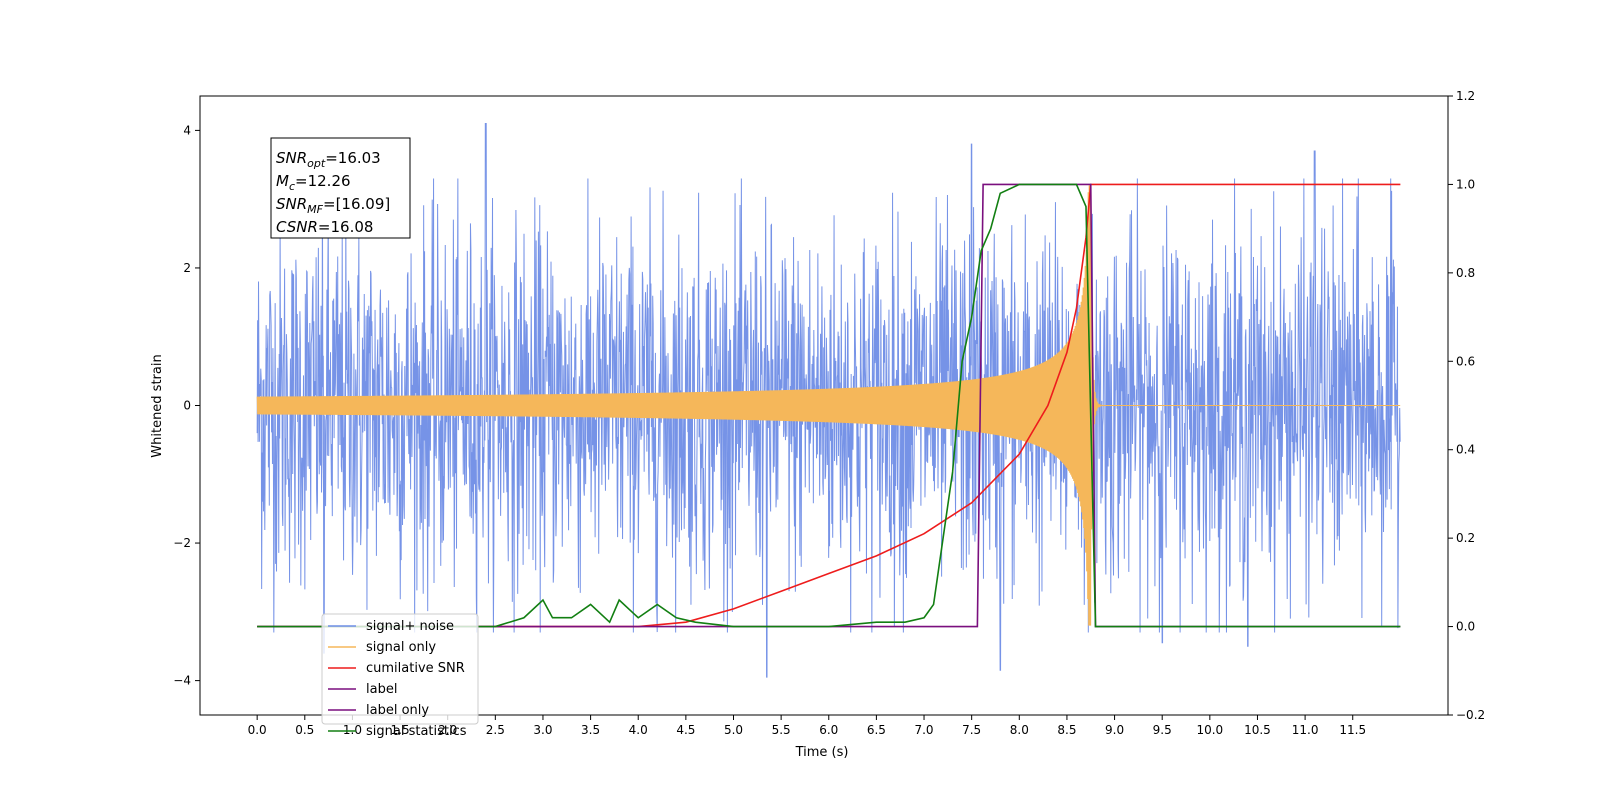  What do you see at coordinates (1465, 96) in the screenshot?
I see `y2-tick-label: 1.2` at bounding box center [1465, 96].